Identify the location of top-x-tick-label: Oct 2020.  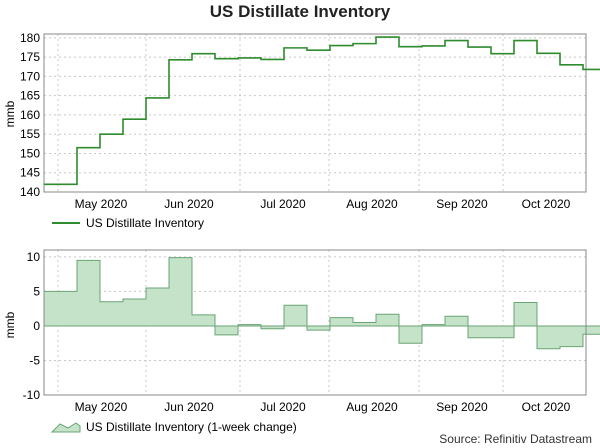
(546, 204).